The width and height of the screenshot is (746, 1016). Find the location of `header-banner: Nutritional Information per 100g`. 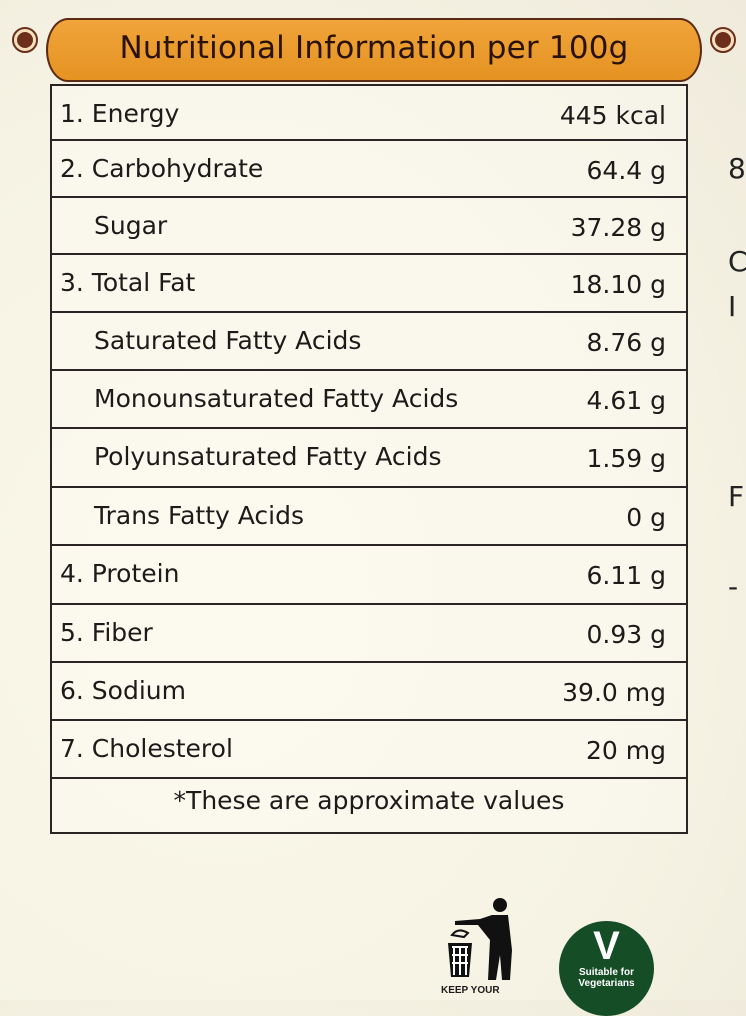

header-banner: Nutritional Information per 100g is located at coordinates (374, 50).